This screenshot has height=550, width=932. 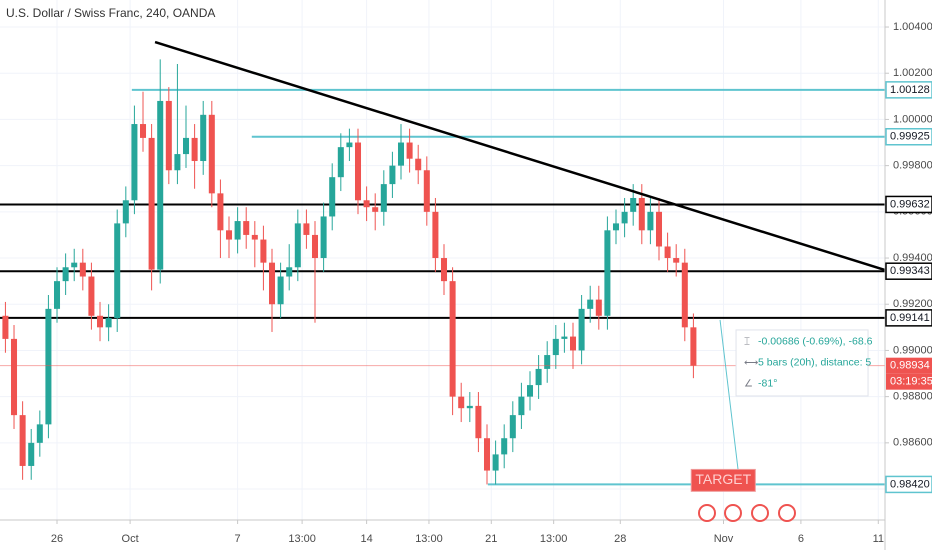 I want to click on x-tick-label: 21, so click(x=491, y=539).